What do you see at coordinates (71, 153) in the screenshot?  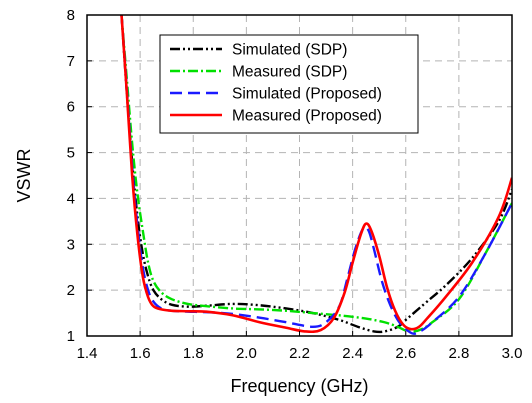 I see `y-tick-label: 5` at bounding box center [71, 153].